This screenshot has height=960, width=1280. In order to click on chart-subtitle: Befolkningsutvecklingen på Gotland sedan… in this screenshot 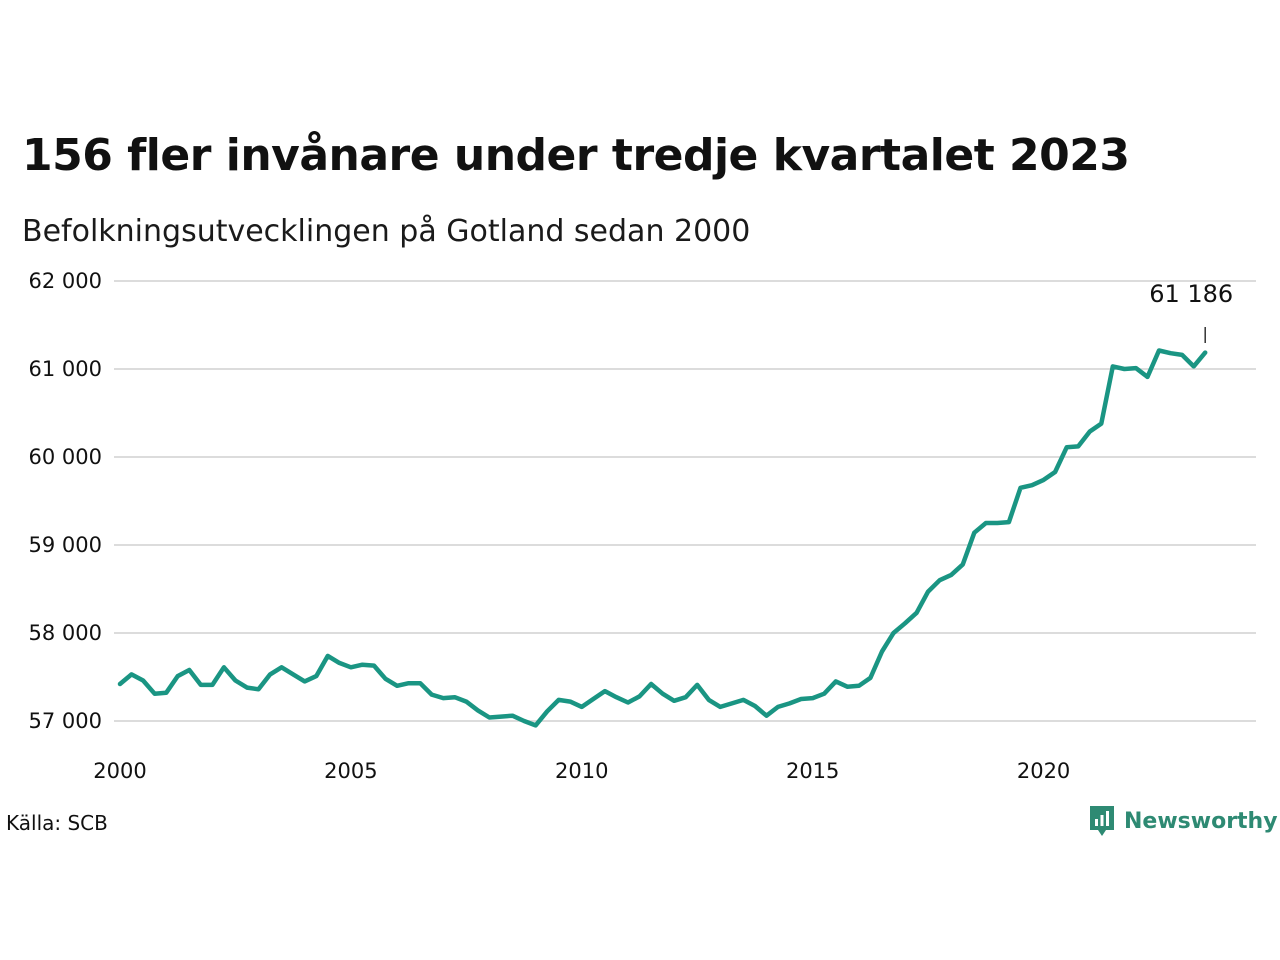, I will do `click(386, 231)`.